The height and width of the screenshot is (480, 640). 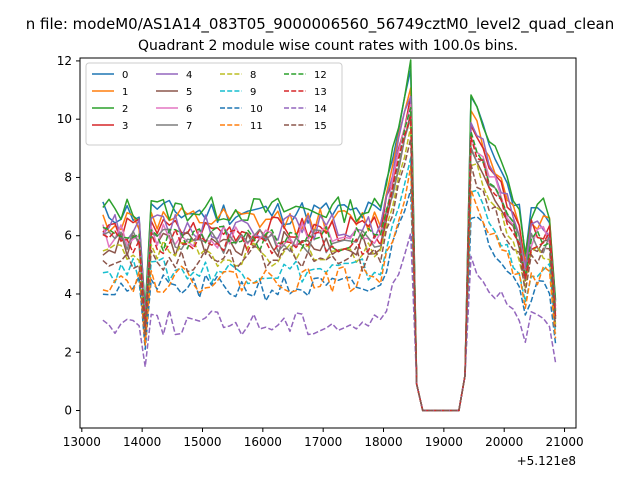 What do you see at coordinates (256, 126) in the screenshot?
I see `legend-label-11: 11` at bounding box center [256, 126].